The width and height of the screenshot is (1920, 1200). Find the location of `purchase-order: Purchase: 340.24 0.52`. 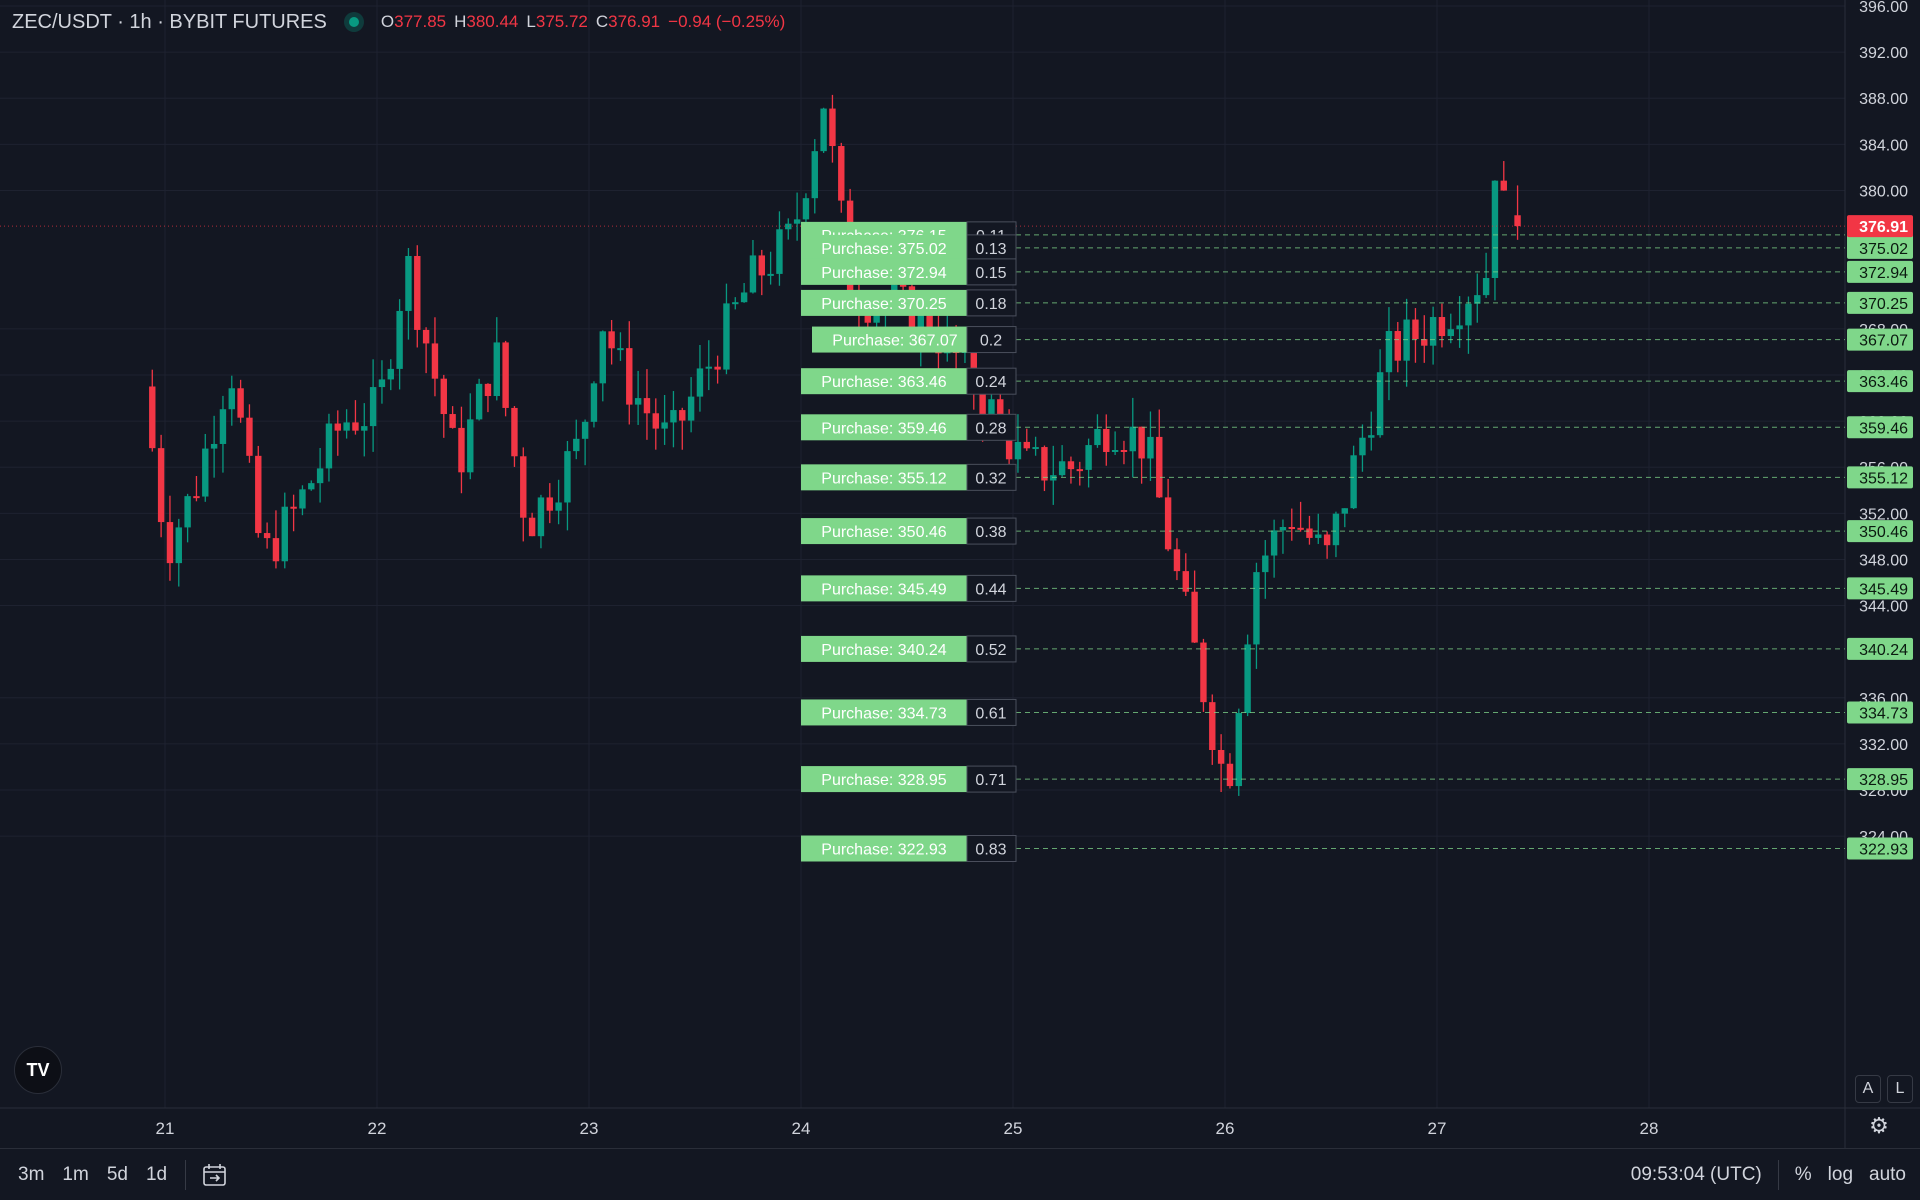

purchase-order: Purchase: 340.24 0.52 is located at coordinates (1323, 649).